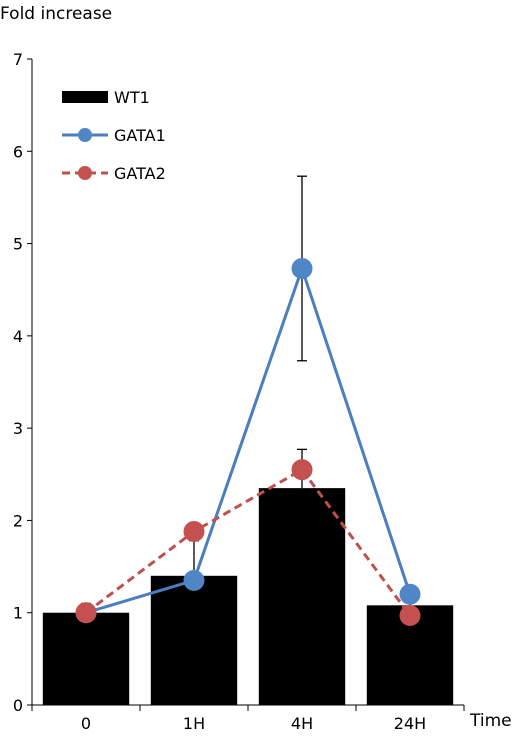 This screenshot has height=737, width=520. I want to click on bar-error-bars-layer, so click(248, 530).